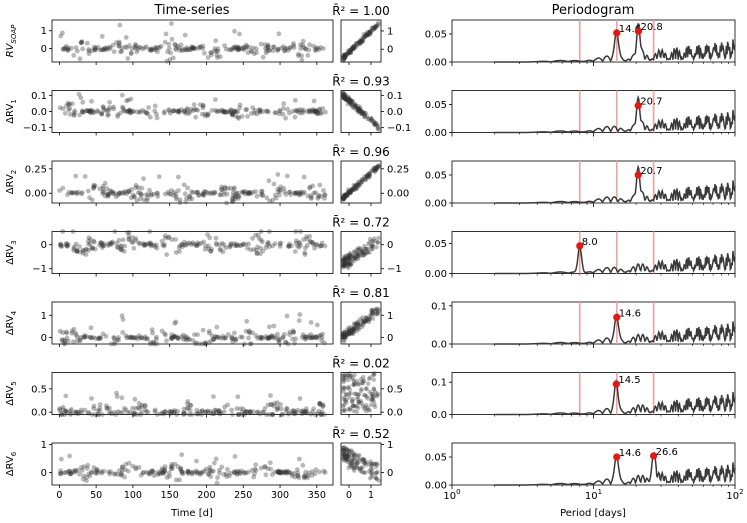 This screenshot has width=747, height=523. I want to click on r2-label: R̄² = 0.93, so click(361, 81).